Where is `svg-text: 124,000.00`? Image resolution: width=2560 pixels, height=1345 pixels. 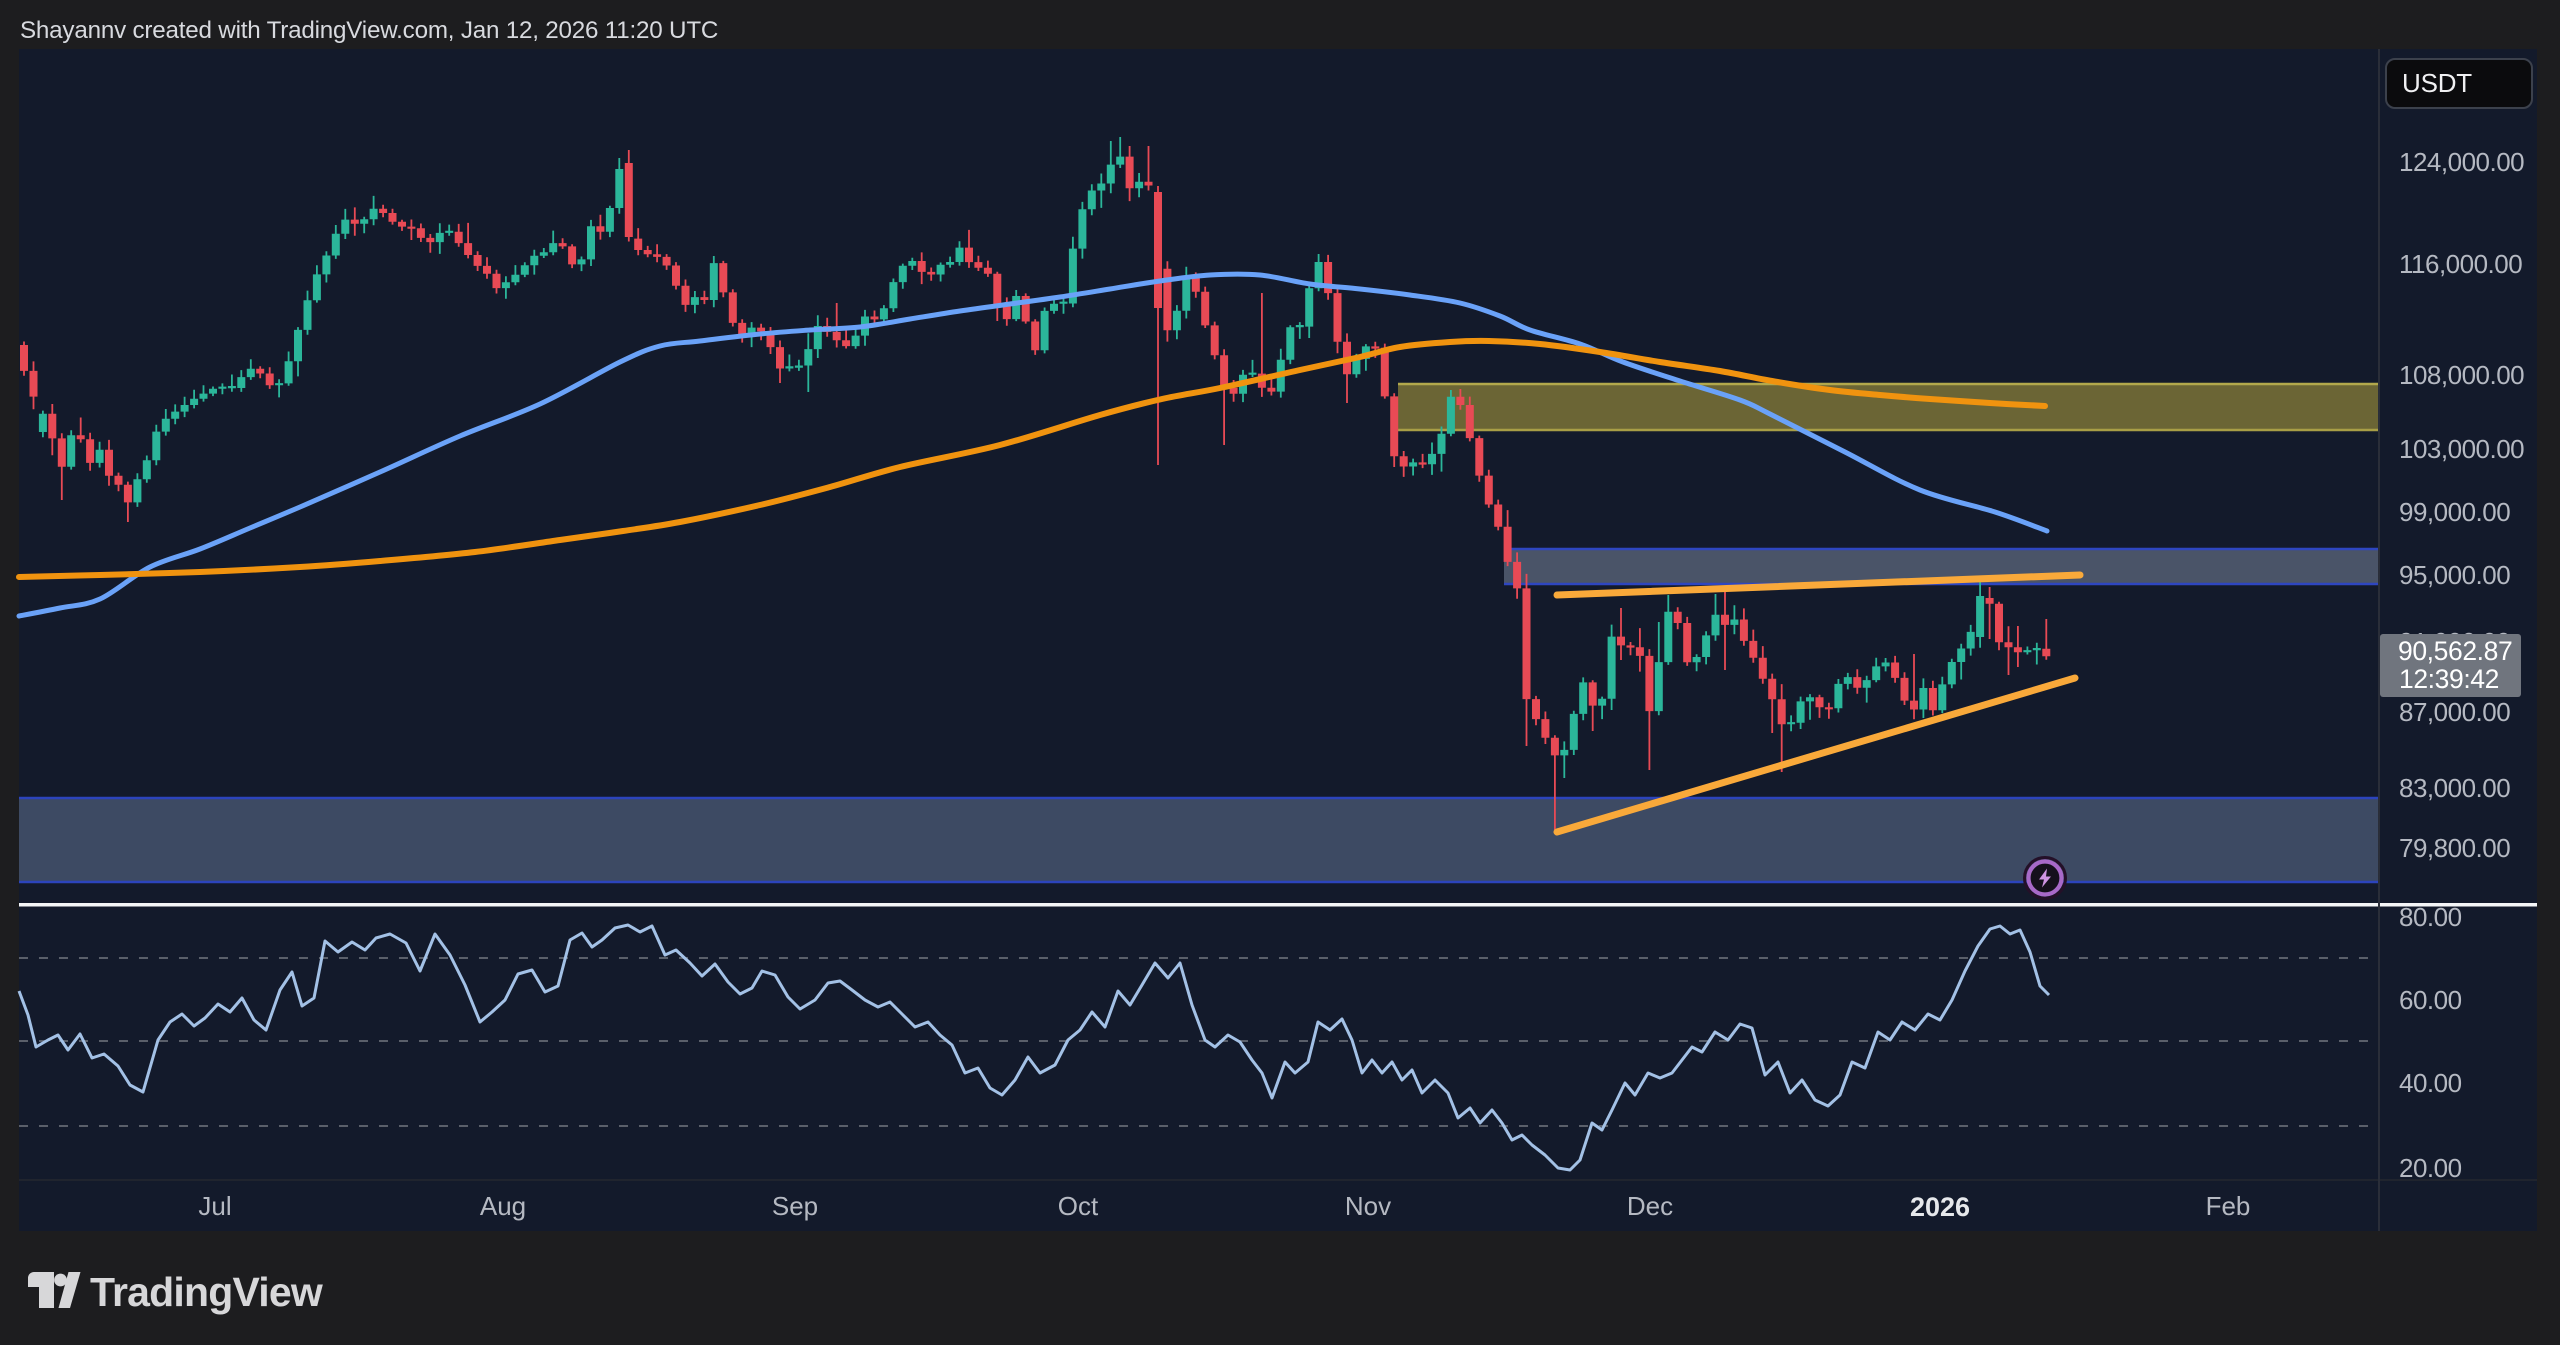
svg-text: 124,000.00 is located at coordinates (2461, 162).